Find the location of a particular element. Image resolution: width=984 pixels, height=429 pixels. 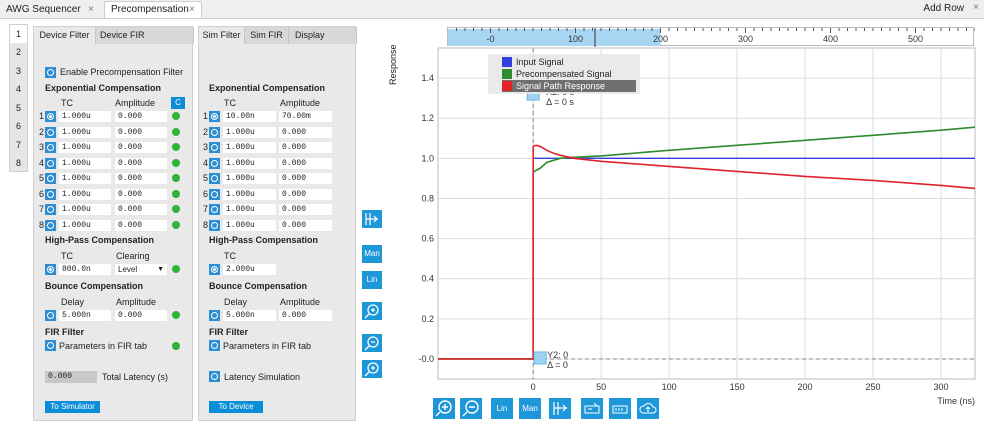

tc-field: 10.00n is located at coordinates (249, 116).